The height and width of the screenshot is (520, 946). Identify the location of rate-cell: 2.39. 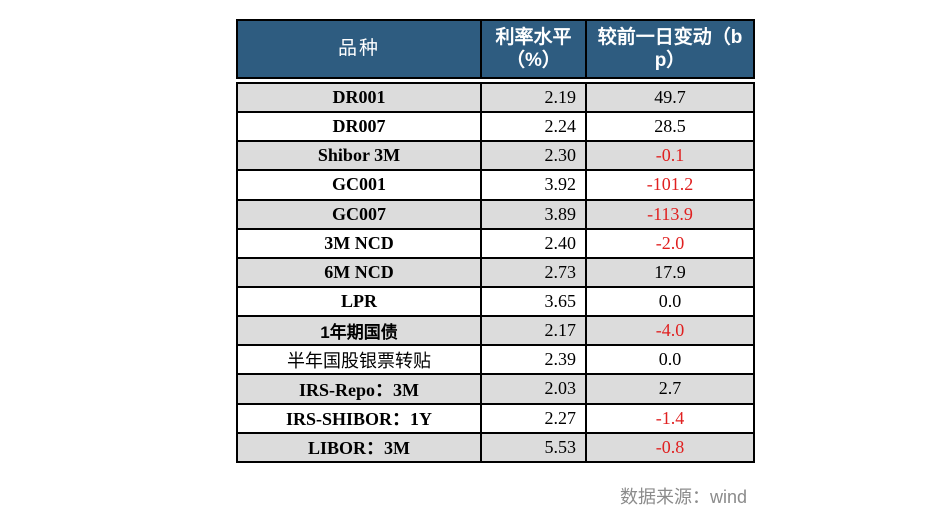
(532, 360).